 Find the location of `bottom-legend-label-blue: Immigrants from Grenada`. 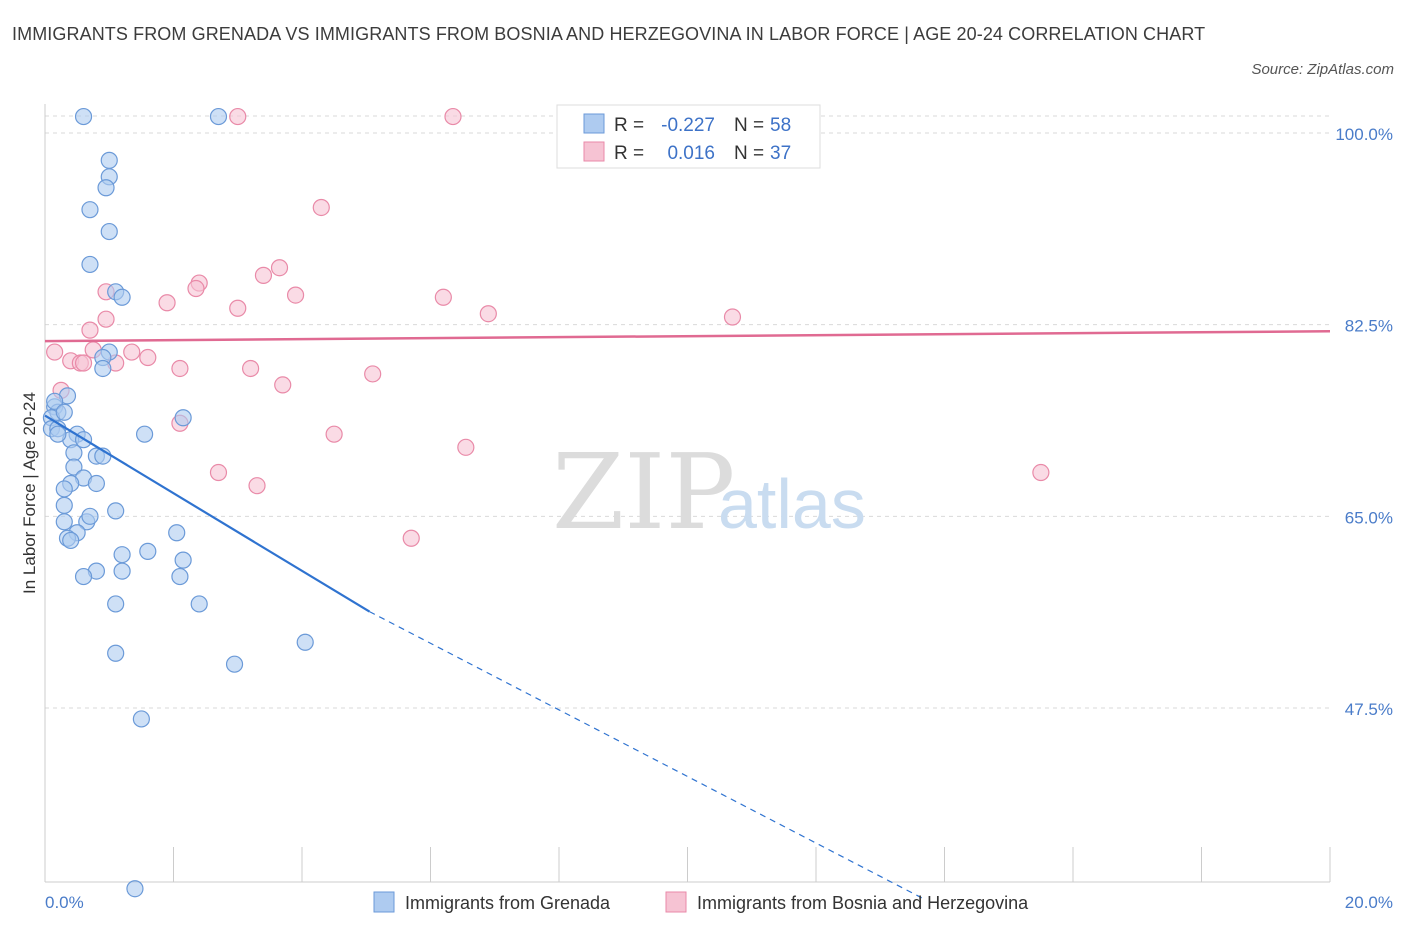

bottom-legend-label-blue: Immigrants from Grenada is located at coordinates (508, 903).